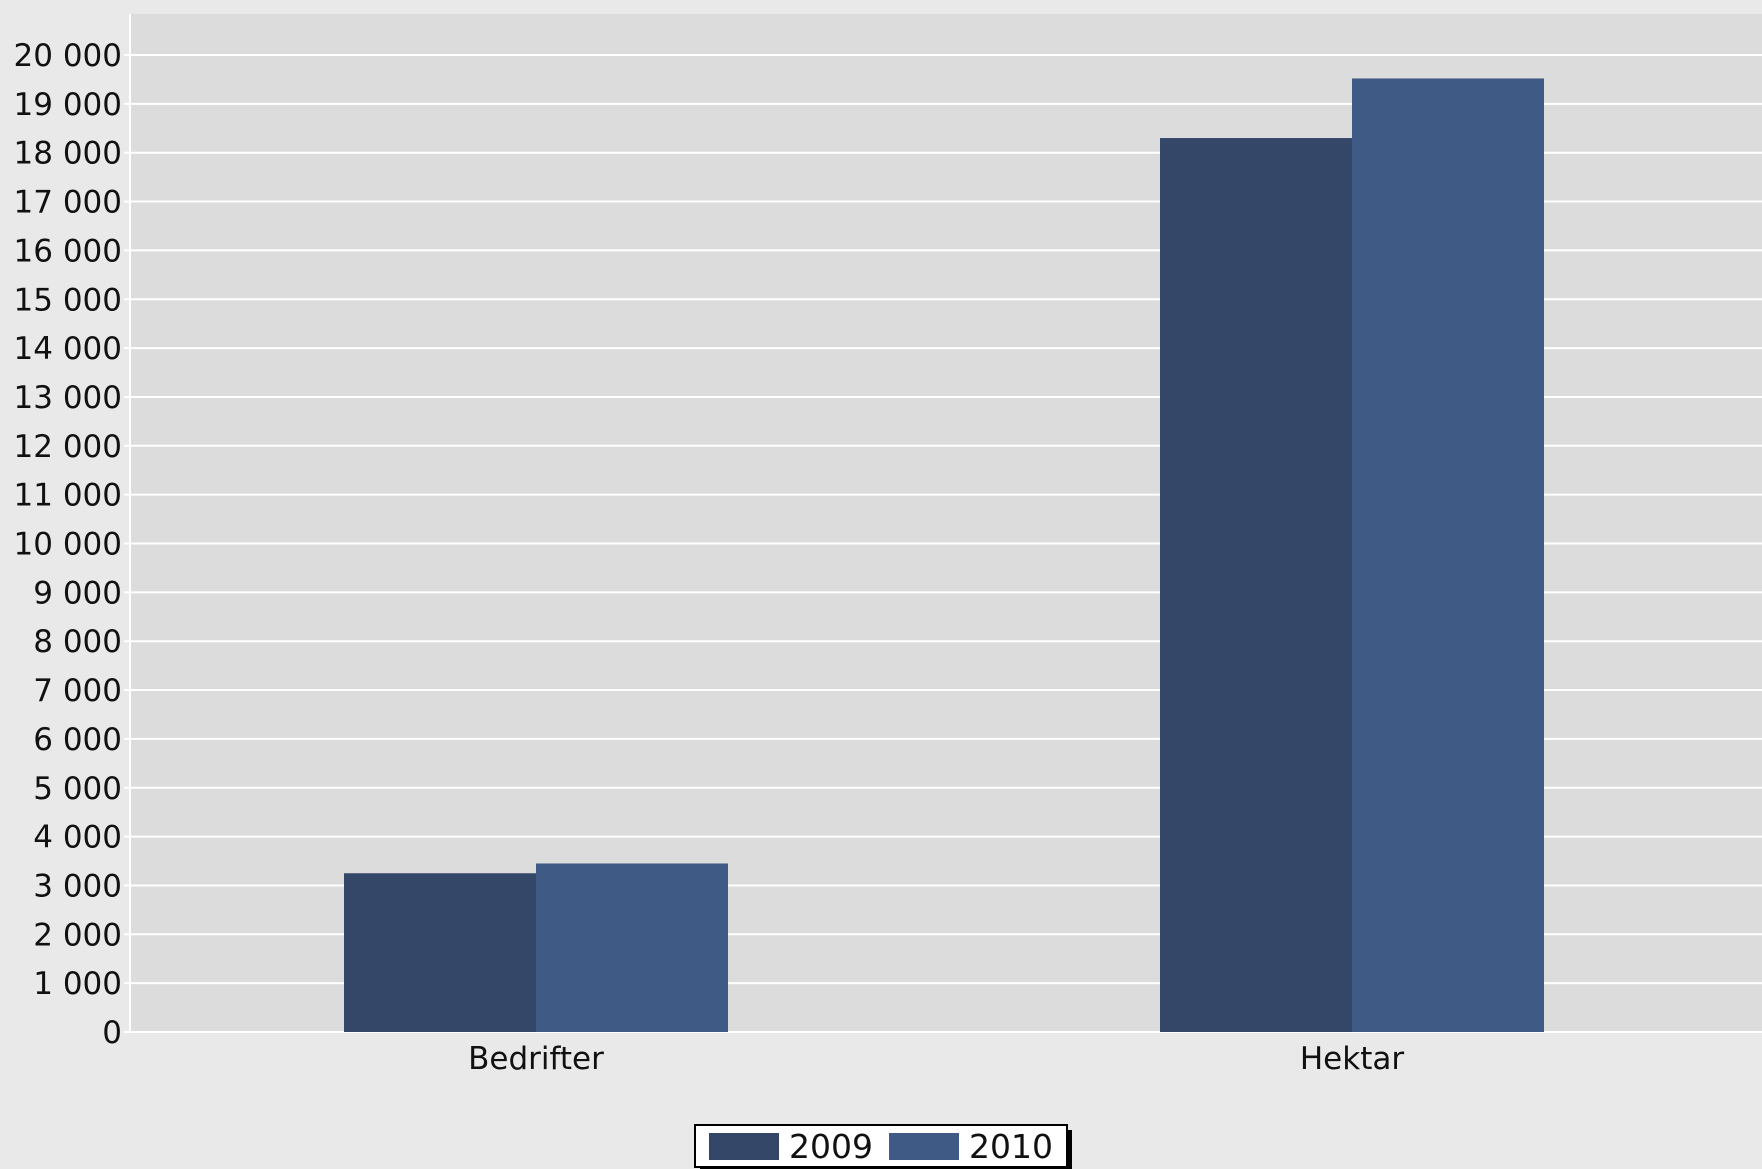 Image resolution: width=1762 pixels, height=1169 pixels. What do you see at coordinates (77, 593) in the screenshot?
I see `y-tick-label: 9 000` at bounding box center [77, 593].